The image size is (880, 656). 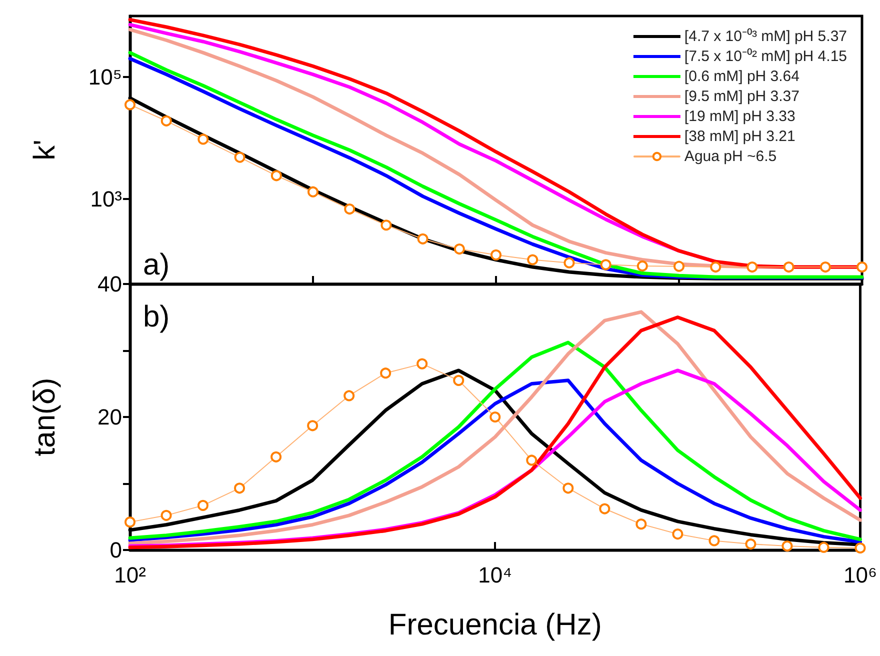 What do you see at coordinates (730, 156) in the screenshot?
I see `legend-label: Agua pH ~6.5` at bounding box center [730, 156].